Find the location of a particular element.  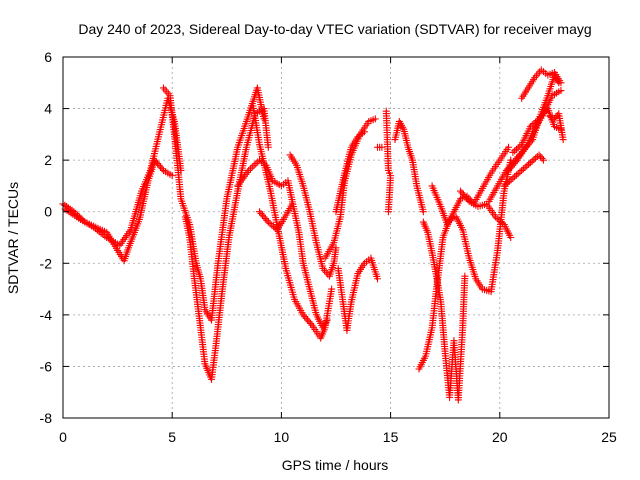

x-tick-labels: 0 5 10 15 20 25 is located at coordinates (338, 437).